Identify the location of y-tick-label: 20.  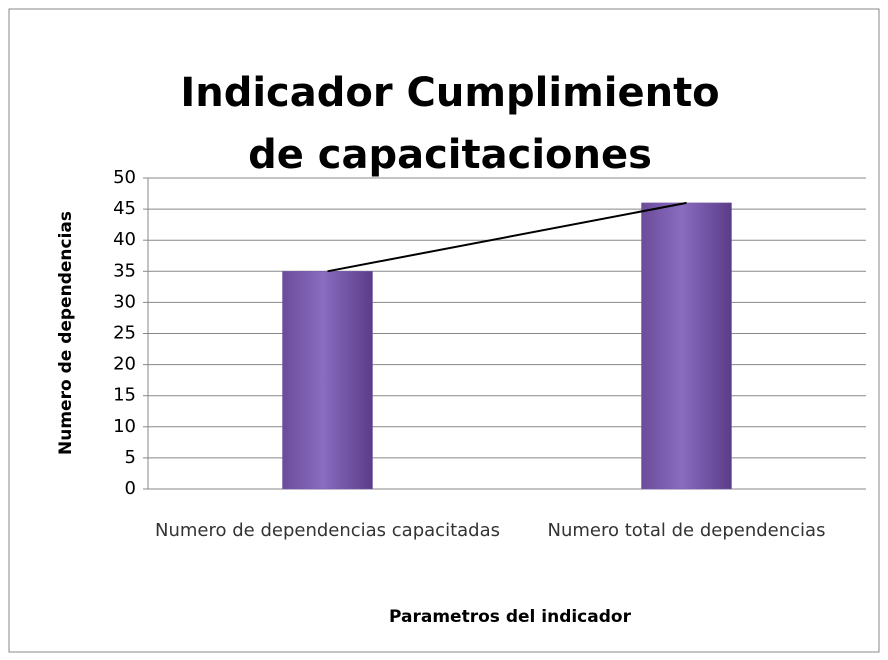
(124, 364).